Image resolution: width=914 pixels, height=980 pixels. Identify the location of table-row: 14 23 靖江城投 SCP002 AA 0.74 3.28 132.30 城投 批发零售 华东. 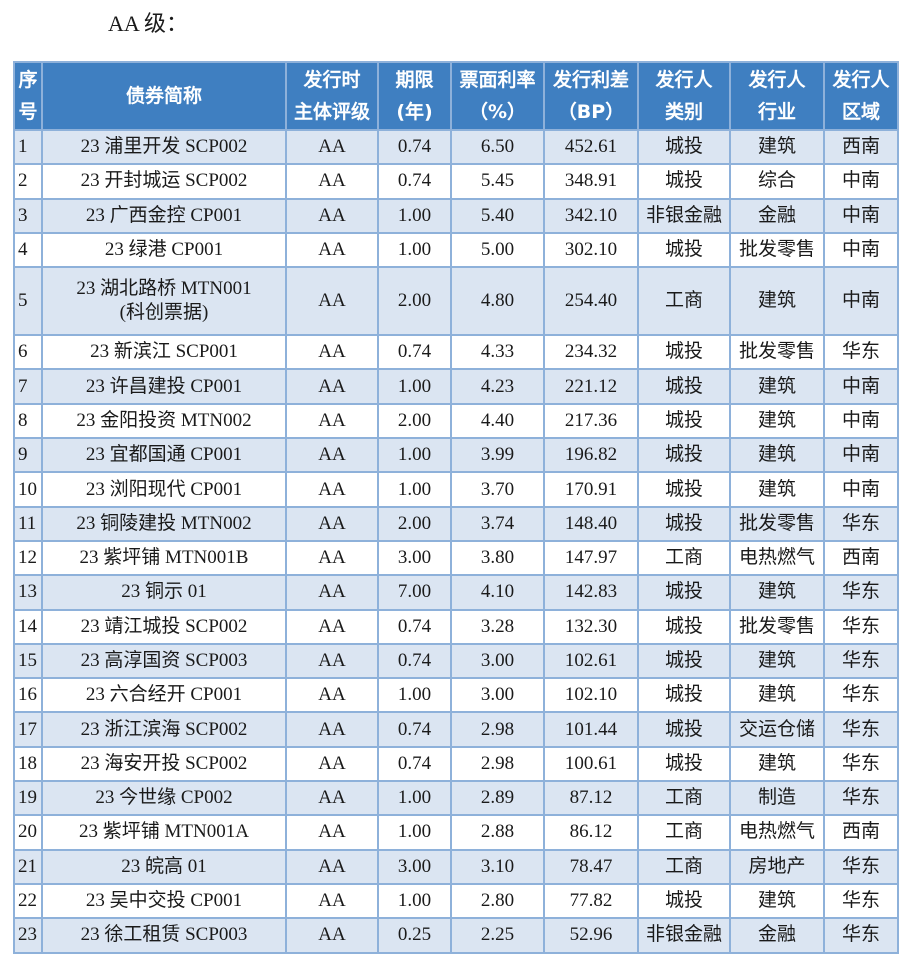
(456, 626).